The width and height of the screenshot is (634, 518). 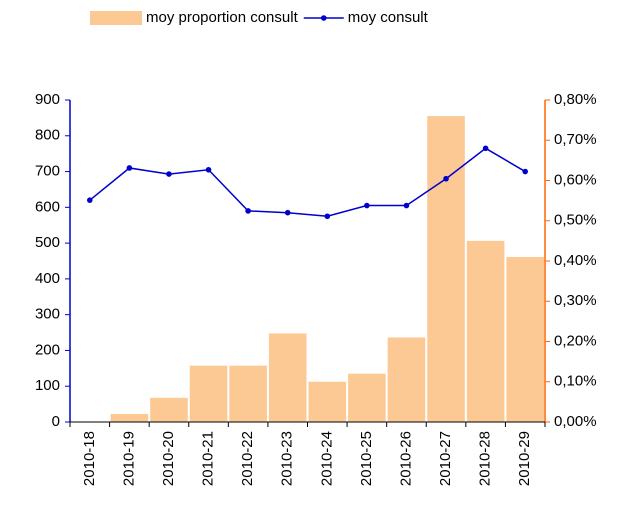 I want to click on x-tick-label: 2010-19, so click(x=128, y=458).